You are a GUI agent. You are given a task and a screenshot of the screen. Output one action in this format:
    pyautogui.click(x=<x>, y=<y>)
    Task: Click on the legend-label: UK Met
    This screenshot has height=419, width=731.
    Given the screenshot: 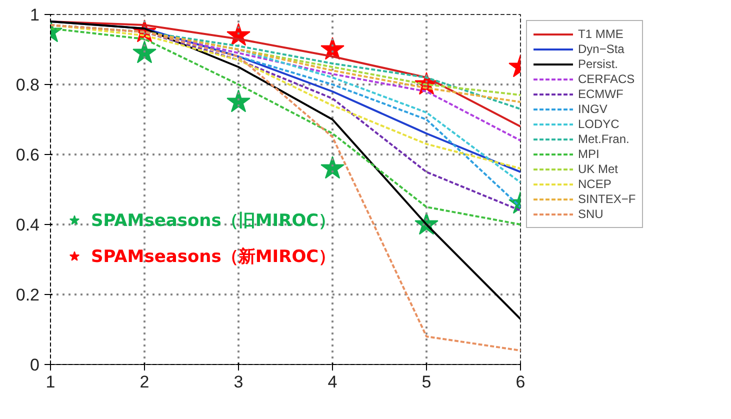 What is the action you would take?
    pyautogui.click(x=598, y=169)
    